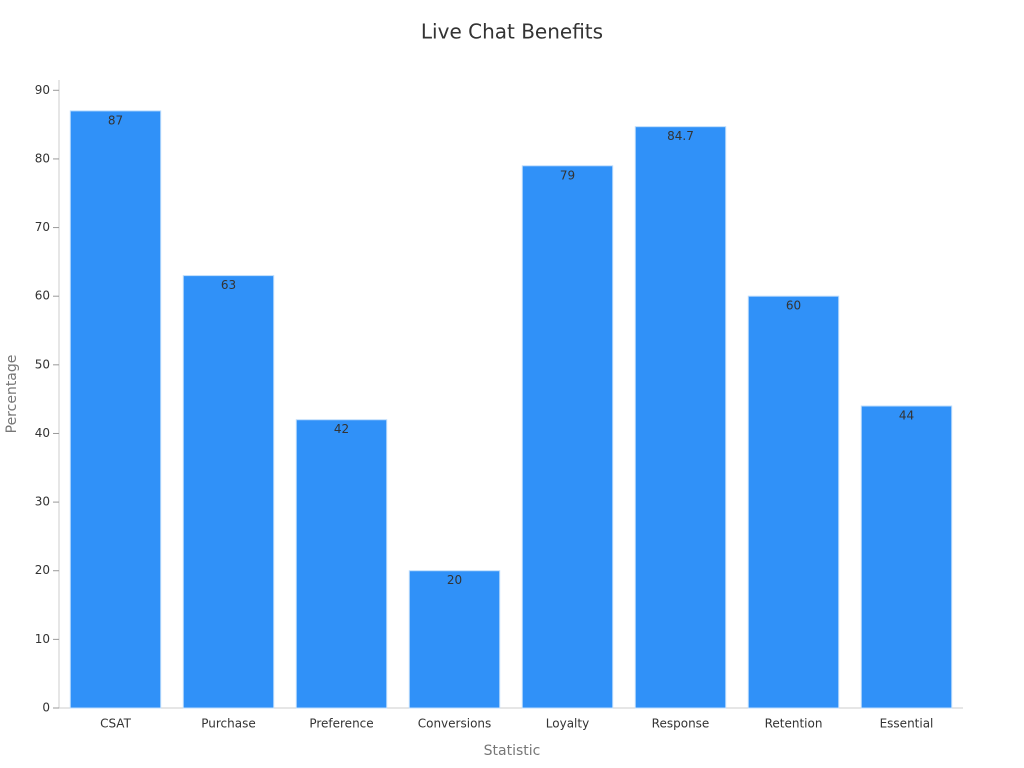 Image resolution: width=1024 pixels, height=768 pixels. What do you see at coordinates (46, 708) in the screenshot?
I see `y-tick-label: 0` at bounding box center [46, 708].